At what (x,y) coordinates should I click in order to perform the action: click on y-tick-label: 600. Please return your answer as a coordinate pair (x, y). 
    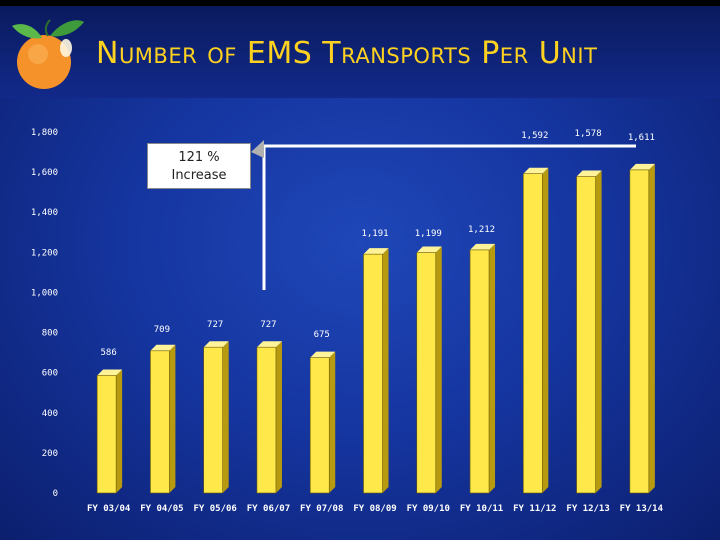
    Looking at the image, I should click on (50, 374).